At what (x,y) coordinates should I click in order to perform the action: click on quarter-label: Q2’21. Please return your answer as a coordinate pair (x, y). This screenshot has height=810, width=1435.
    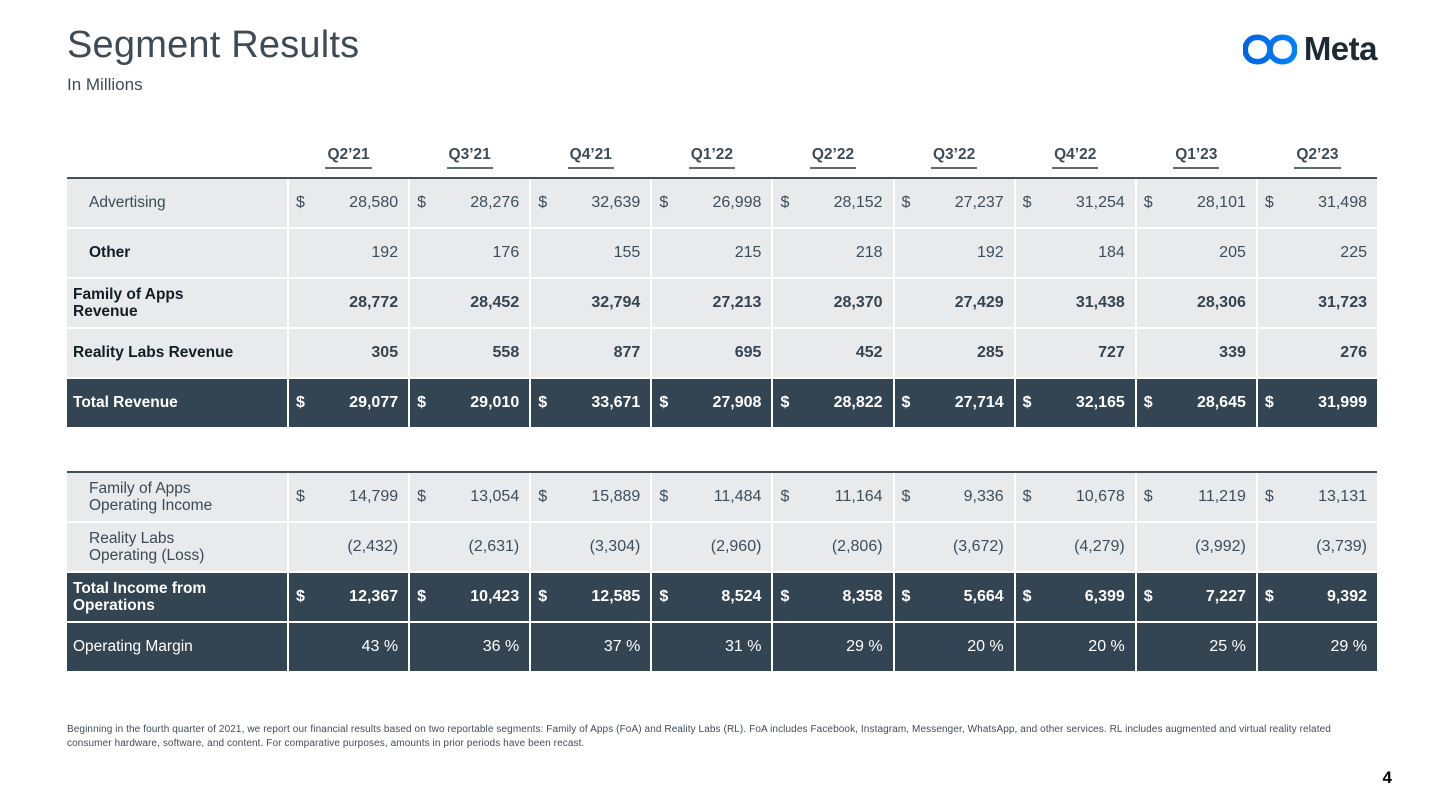
    Looking at the image, I should click on (348, 157).